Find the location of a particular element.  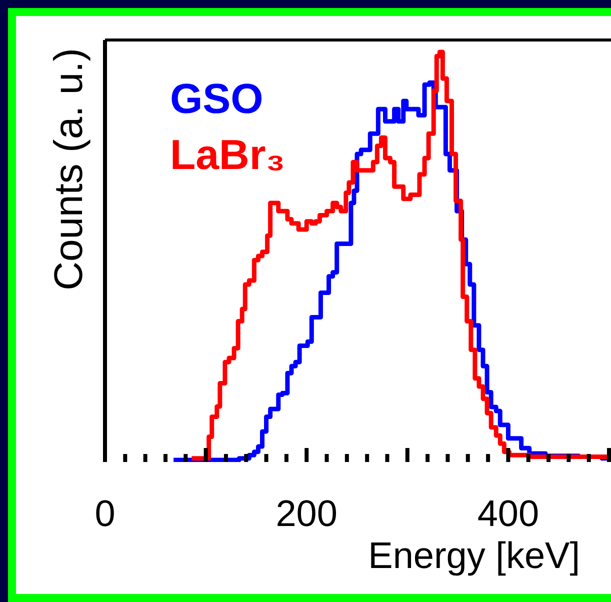

series-label: LaBr₃ is located at coordinates (228, 154).